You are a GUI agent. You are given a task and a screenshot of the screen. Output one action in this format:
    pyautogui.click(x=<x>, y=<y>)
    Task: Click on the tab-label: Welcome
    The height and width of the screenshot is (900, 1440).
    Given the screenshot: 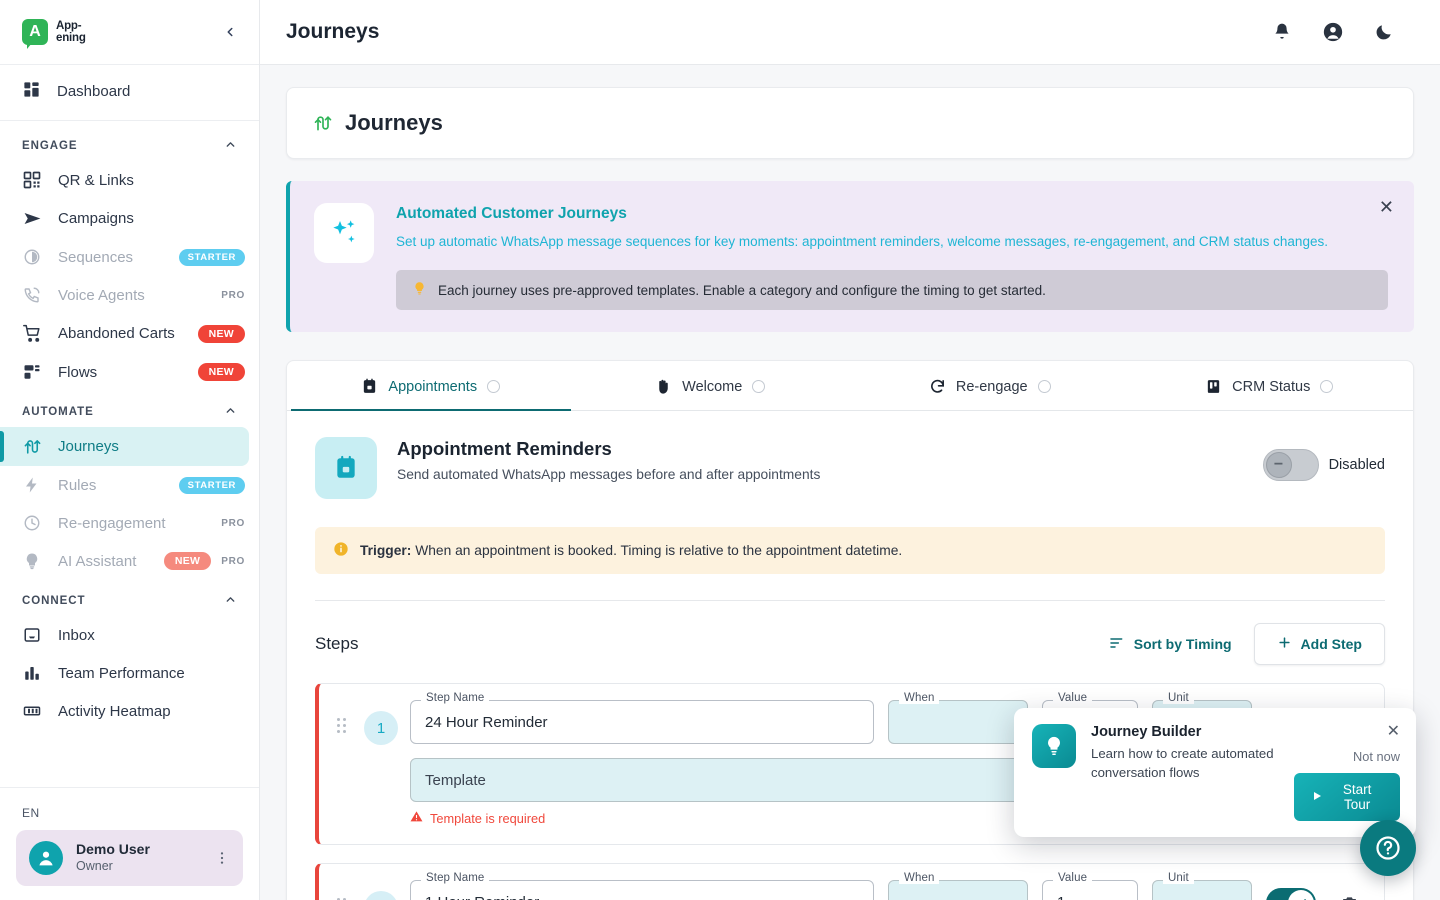 What is the action you would take?
    pyautogui.click(x=712, y=386)
    